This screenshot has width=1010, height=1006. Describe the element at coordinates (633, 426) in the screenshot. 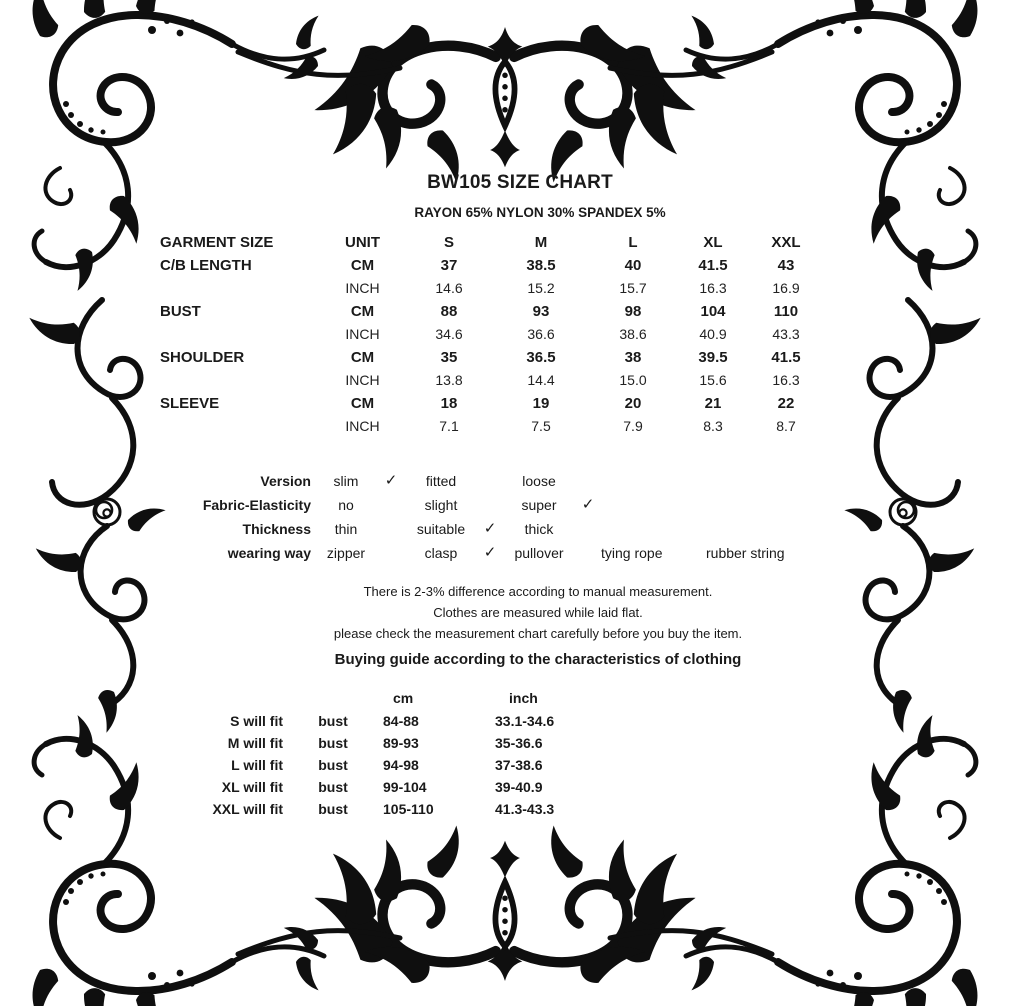

I see `size-value: 7.9` at that location.